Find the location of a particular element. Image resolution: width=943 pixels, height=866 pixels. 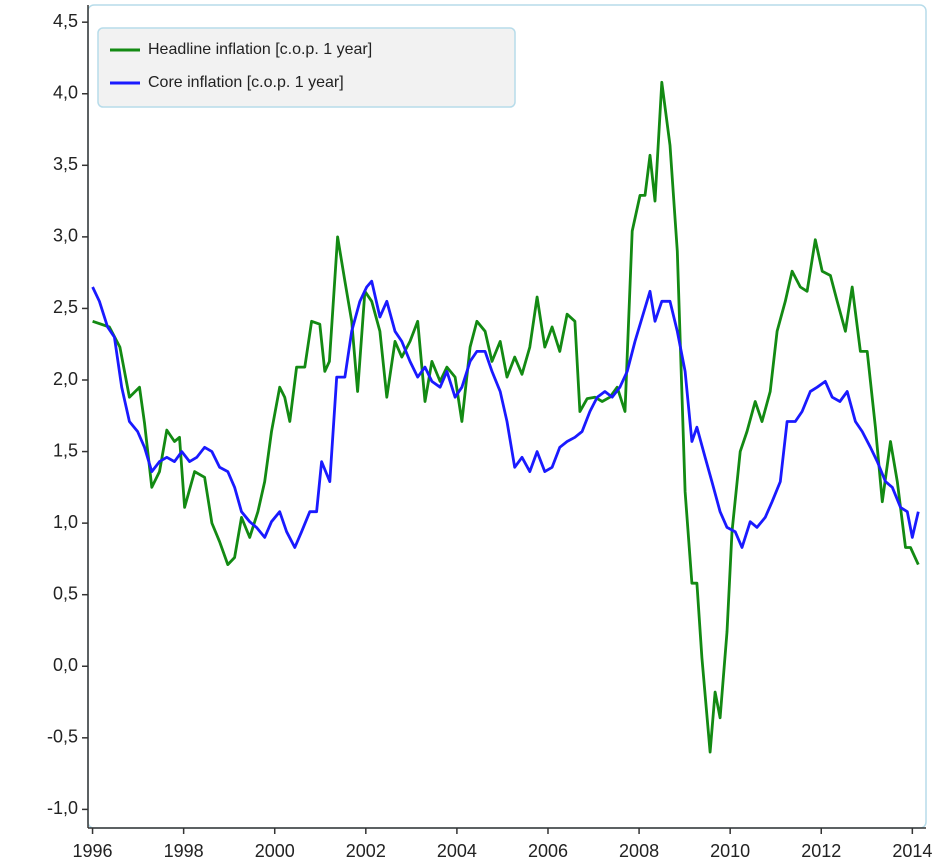

x-tick-label: 2000 is located at coordinates (275, 851).